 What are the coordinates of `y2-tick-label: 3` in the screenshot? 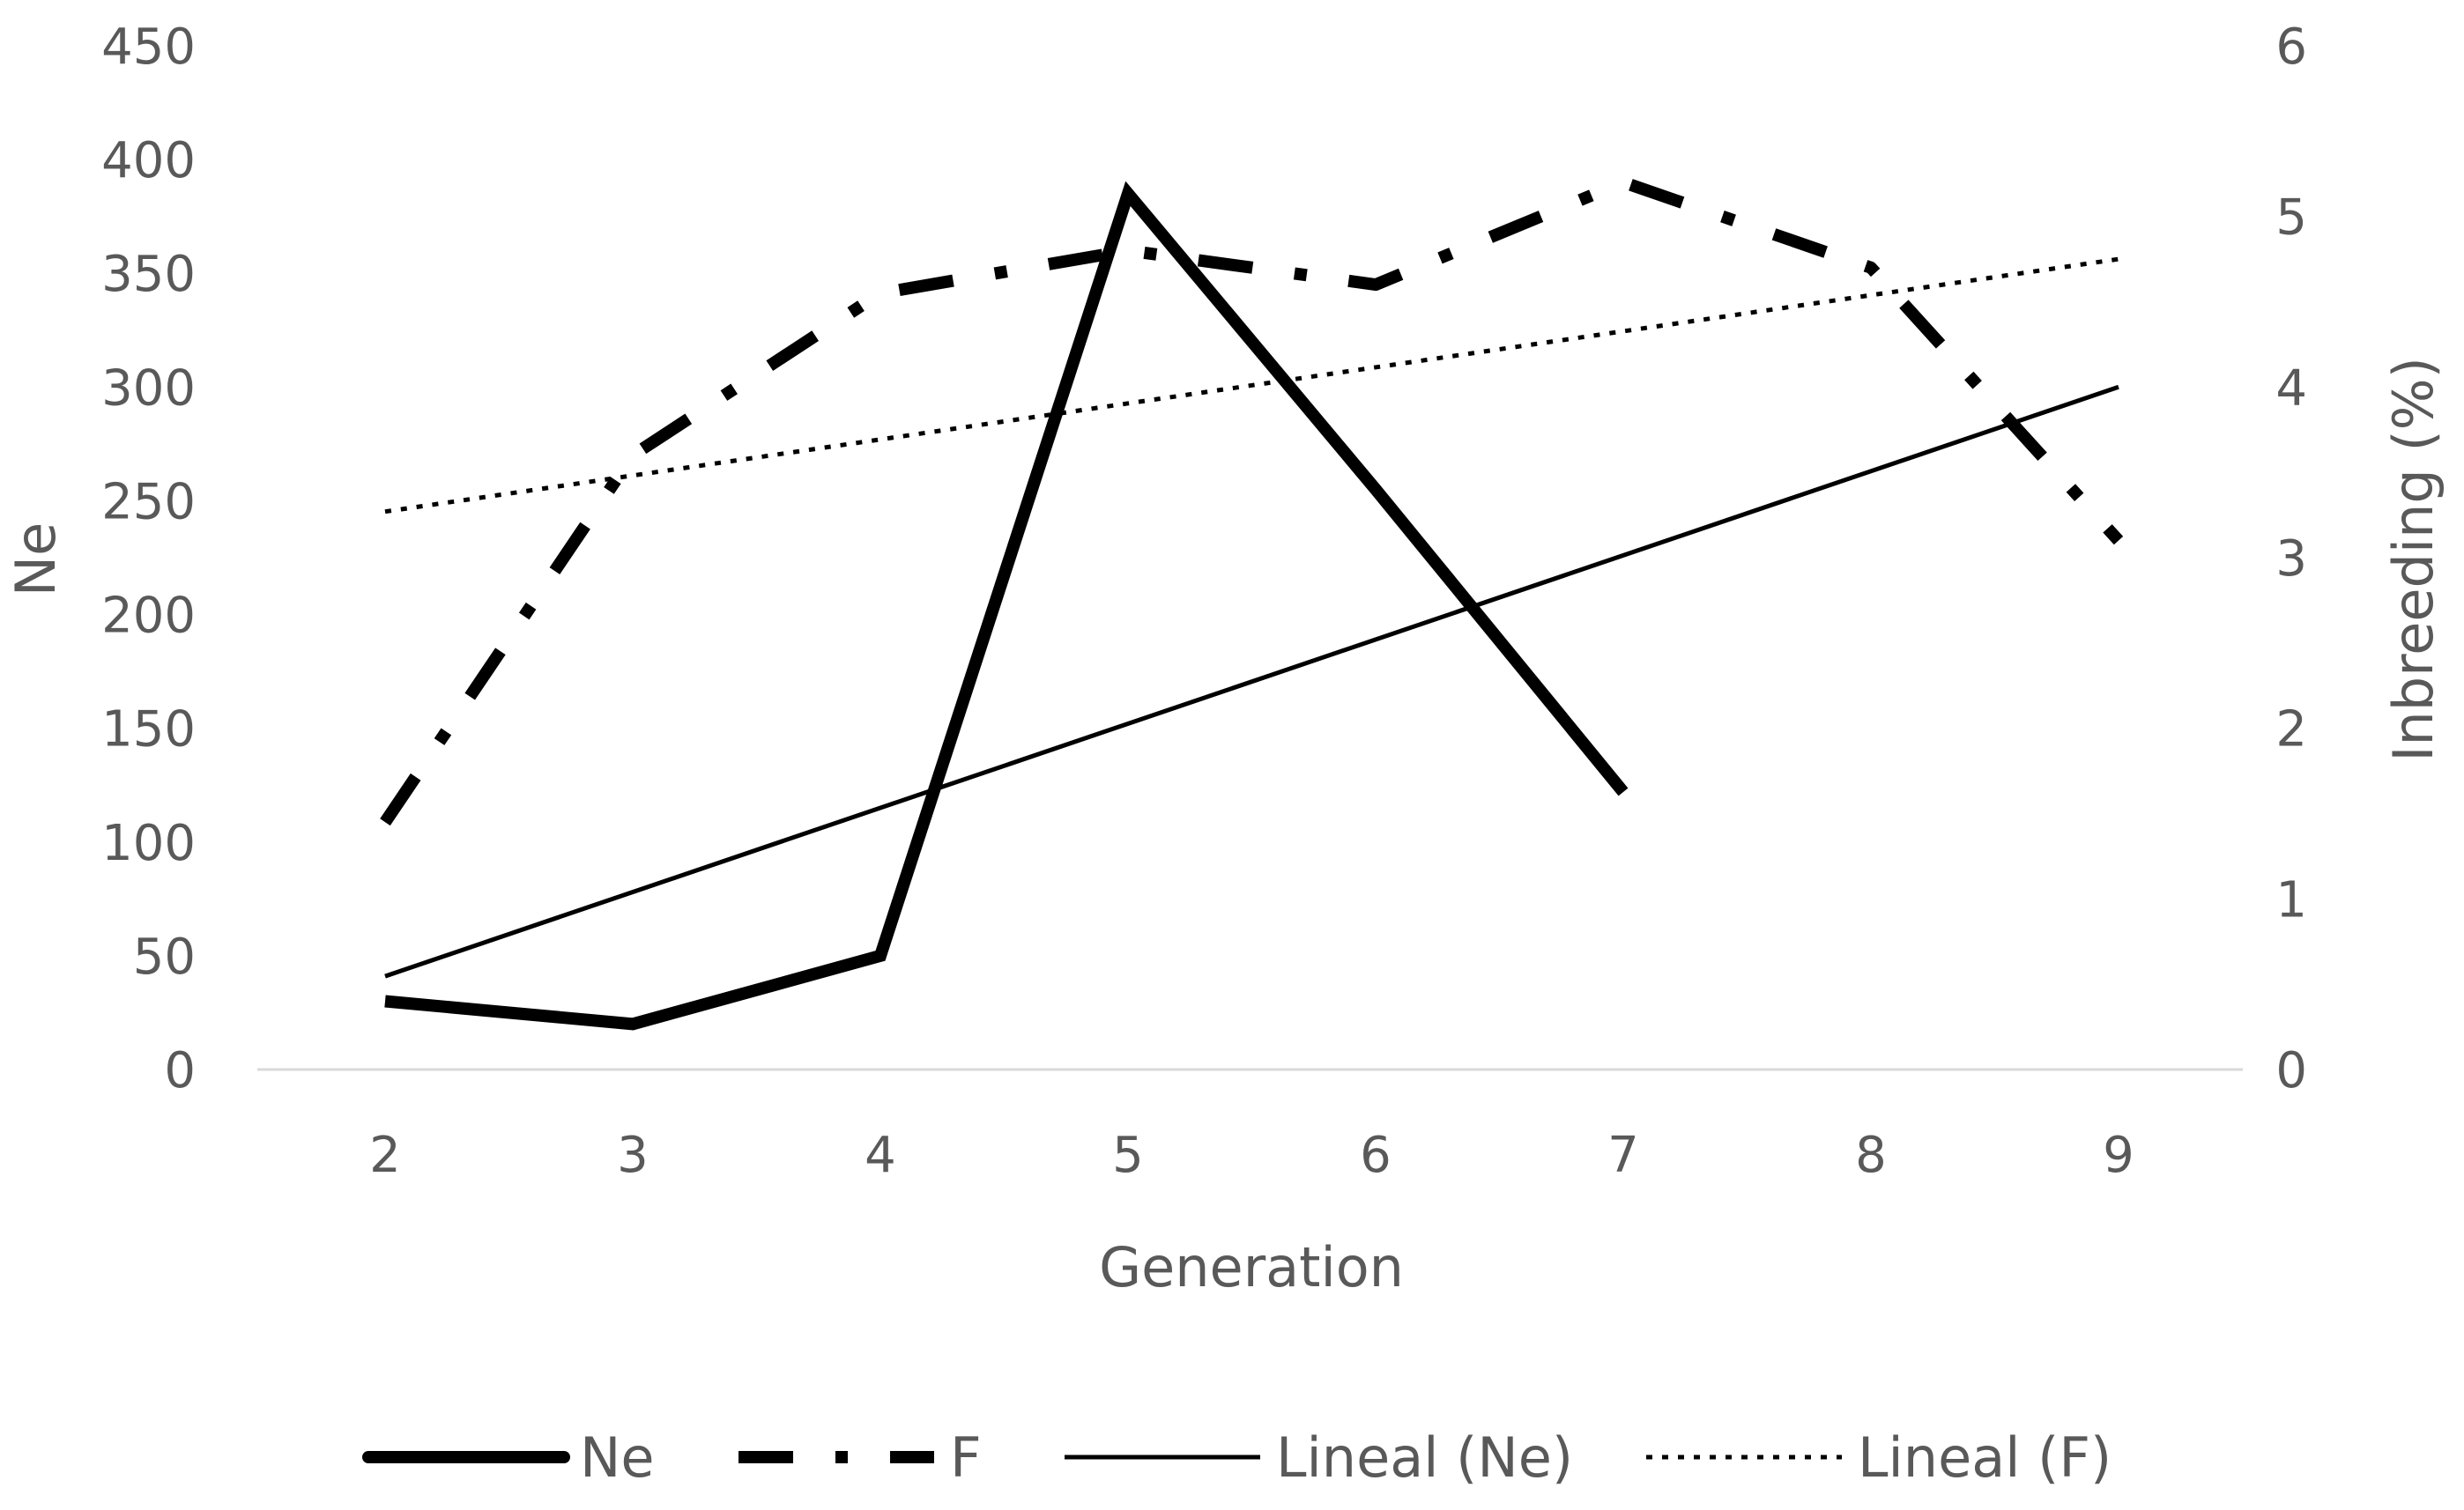 It's located at (2291, 559).